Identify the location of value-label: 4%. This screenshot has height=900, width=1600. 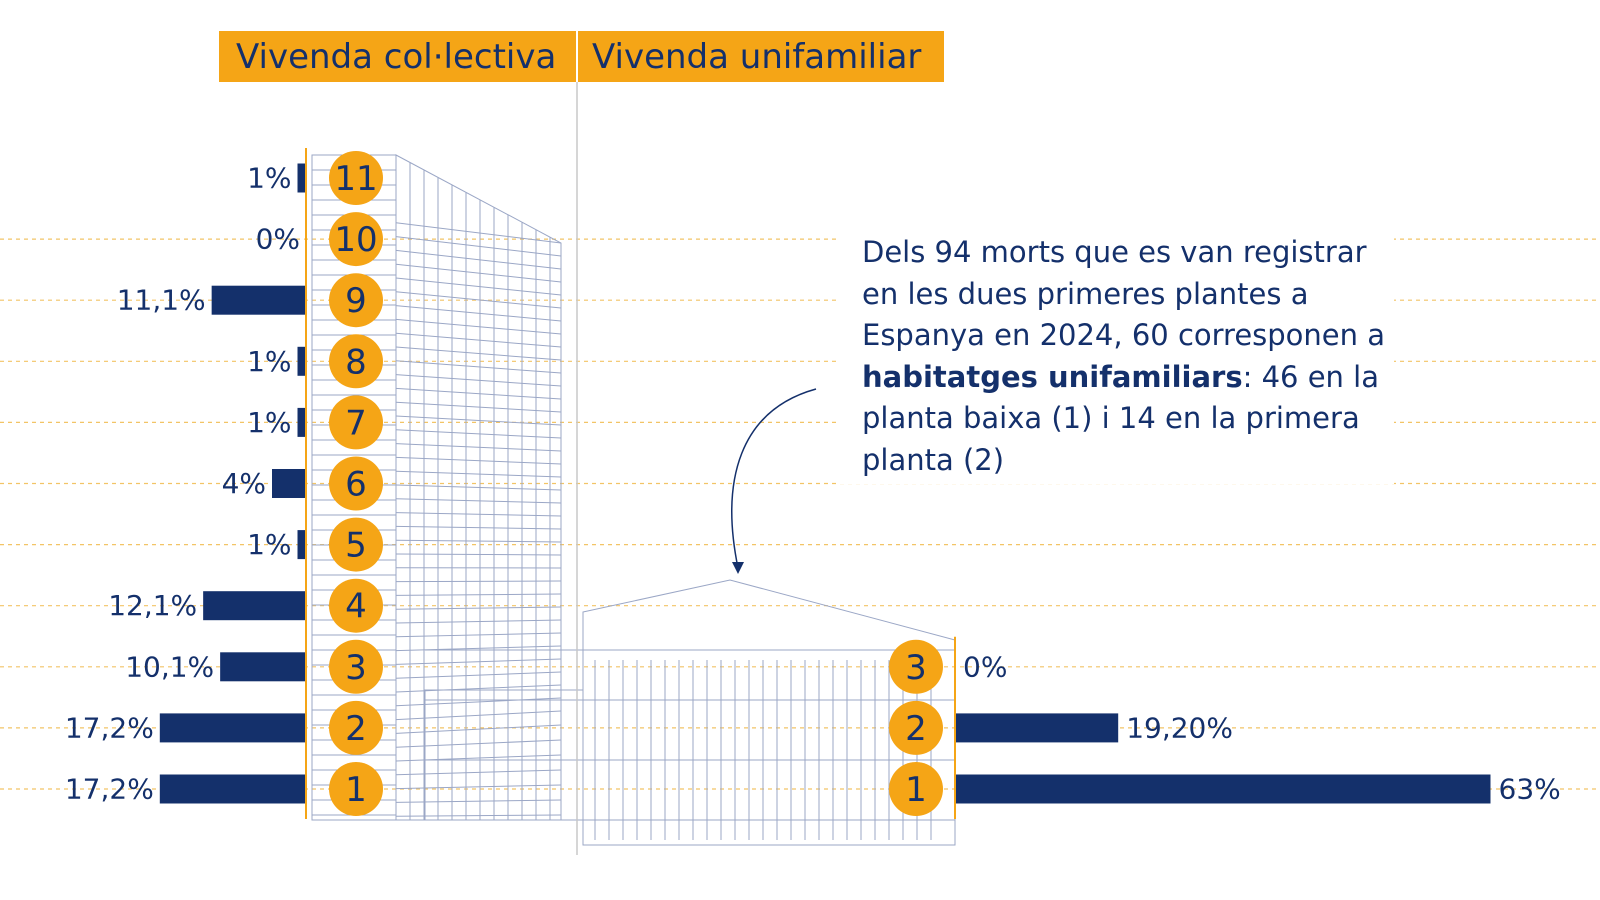
(244, 483).